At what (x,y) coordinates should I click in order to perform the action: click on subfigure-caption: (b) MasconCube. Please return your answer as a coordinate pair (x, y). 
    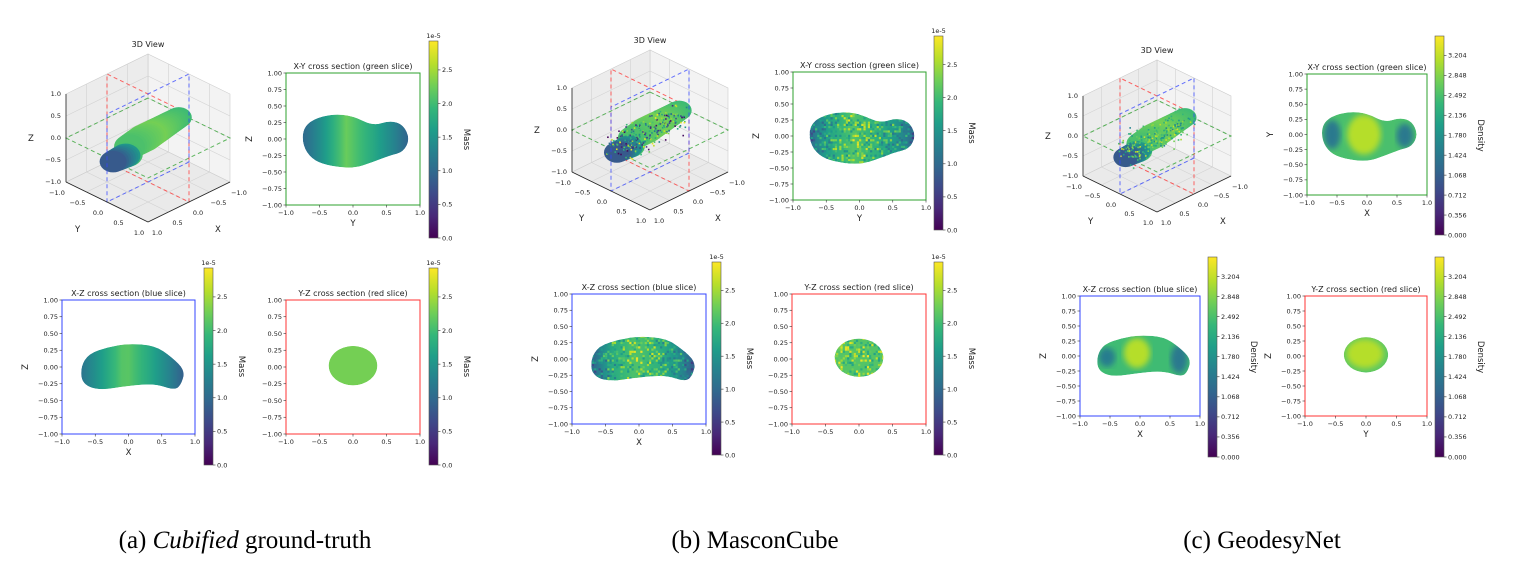
    Looking at the image, I should click on (754, 540).